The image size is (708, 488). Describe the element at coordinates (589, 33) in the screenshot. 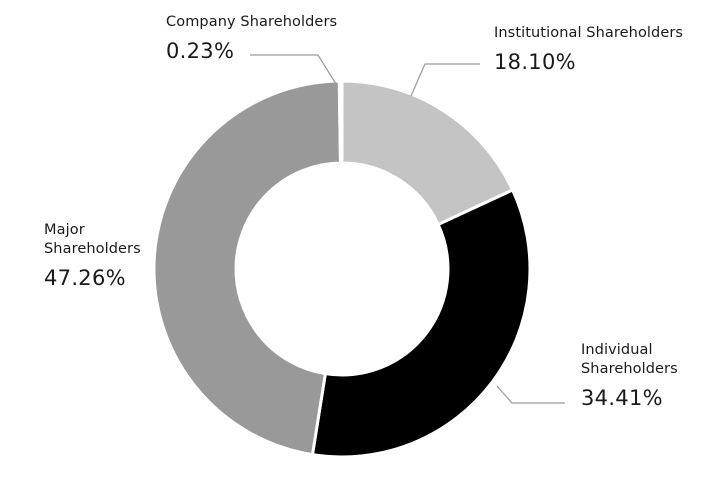

I see `slice-label-institutional: Institutional Shareholders` at that location.